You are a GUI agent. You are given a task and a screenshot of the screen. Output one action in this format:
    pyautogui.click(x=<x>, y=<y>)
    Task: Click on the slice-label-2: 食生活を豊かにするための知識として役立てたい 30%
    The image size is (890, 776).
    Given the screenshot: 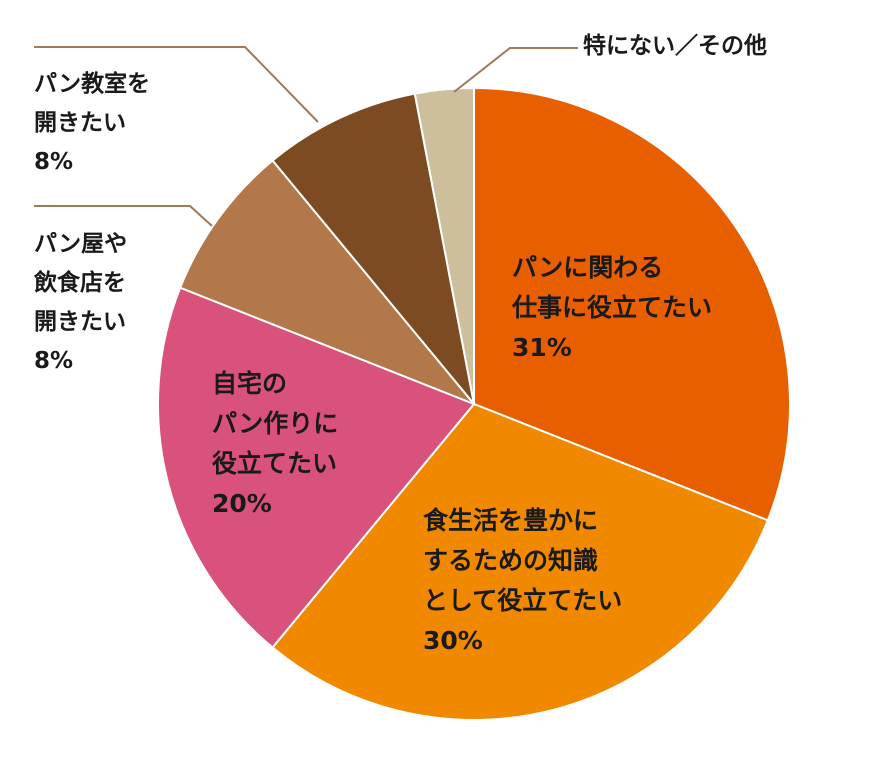 What is the action you would take?
    pyautogui.click(x=522, y=580)
    